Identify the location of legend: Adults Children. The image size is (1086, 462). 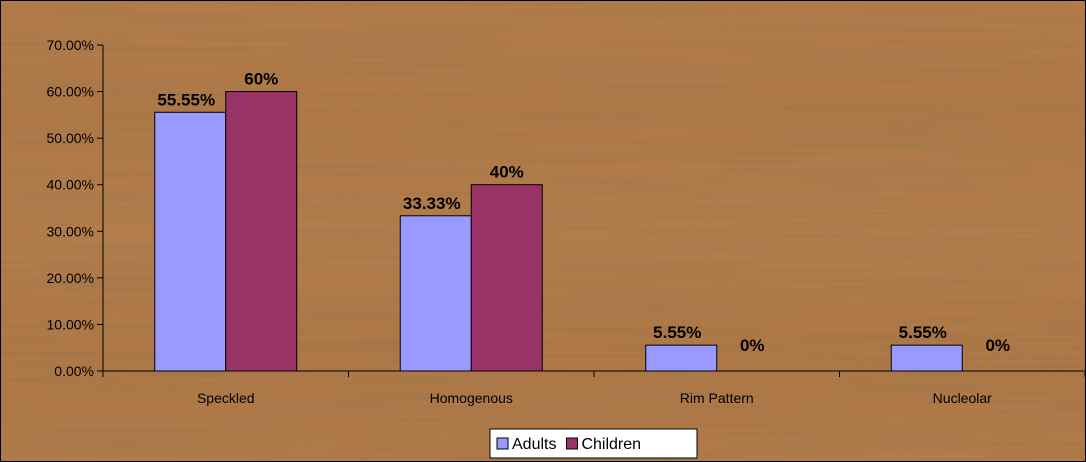
(593, 443).